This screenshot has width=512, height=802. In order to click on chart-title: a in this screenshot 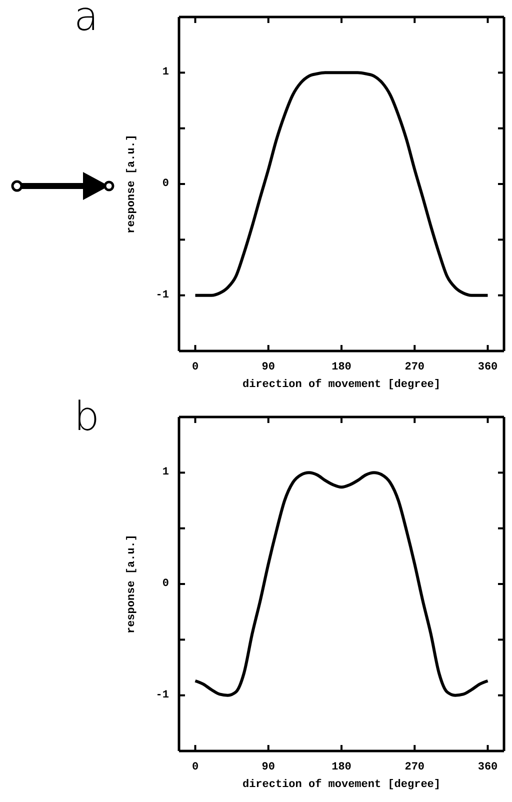, I will do `click(86, 20)`.